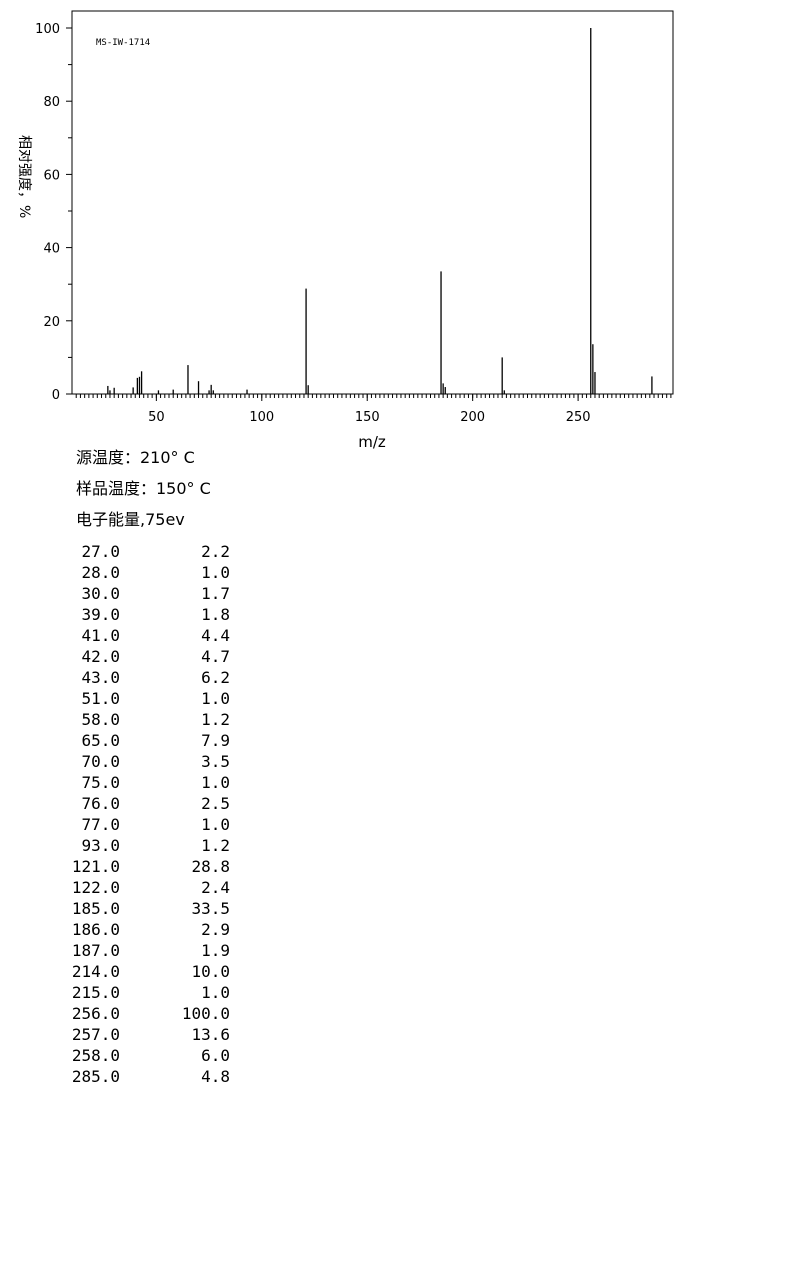 This screenshot has width=794, height=1276. Describe the element at coordinates (145, 719) in the screenshot. I see `peak-row: 58.0 1.2` at that location.